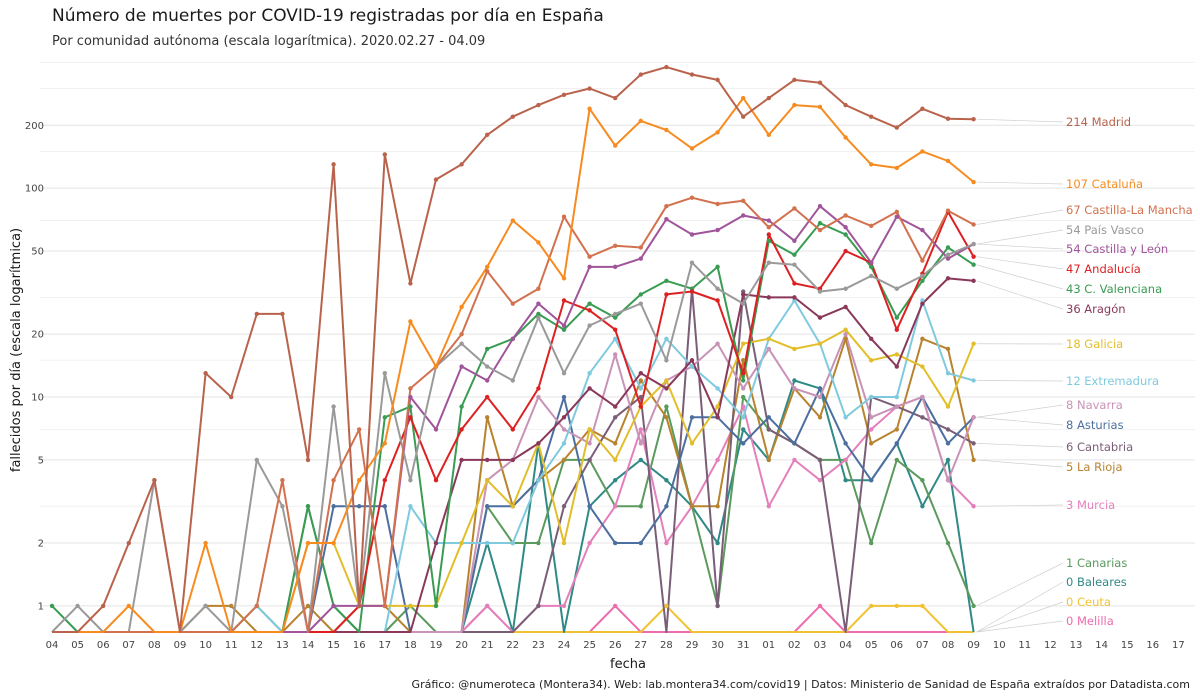 This screenshot has width=1200, height=700. What do you see at coordinates (1152, 645) in the screenshot?
I see `x-tick-label: 16` at bounding box center [1152, 645].